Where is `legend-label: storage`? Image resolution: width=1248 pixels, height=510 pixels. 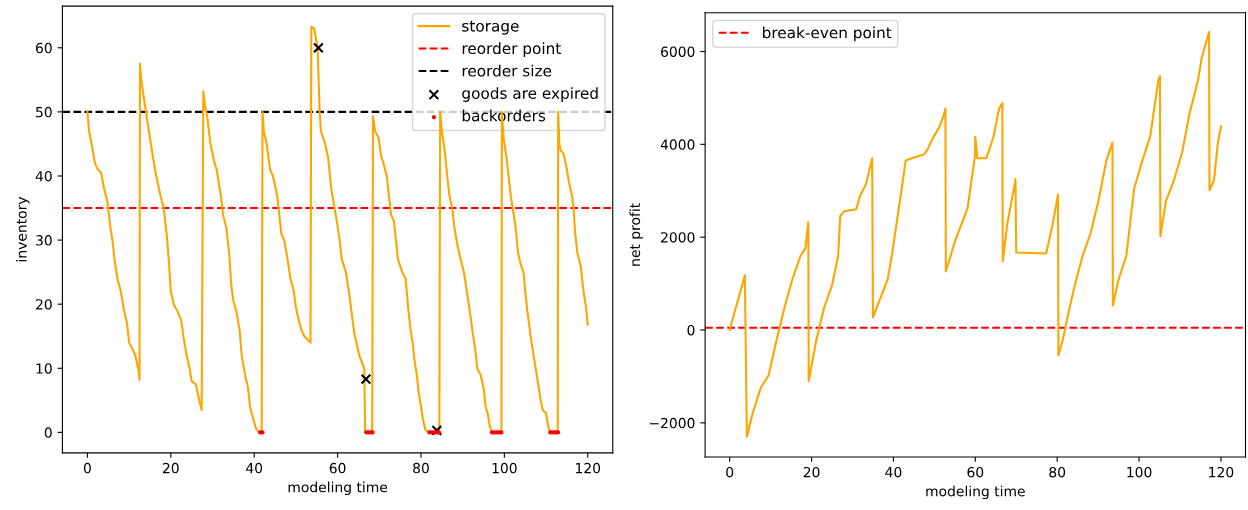
legend-label: storage is located at coordinates (490, 27).